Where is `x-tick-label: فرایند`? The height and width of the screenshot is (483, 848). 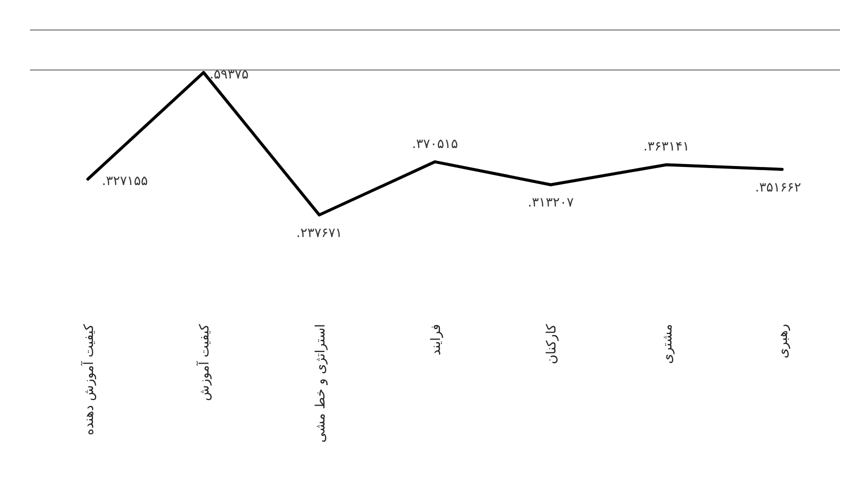
x-tick-label: فرایند is located at coordinates (436, 340).